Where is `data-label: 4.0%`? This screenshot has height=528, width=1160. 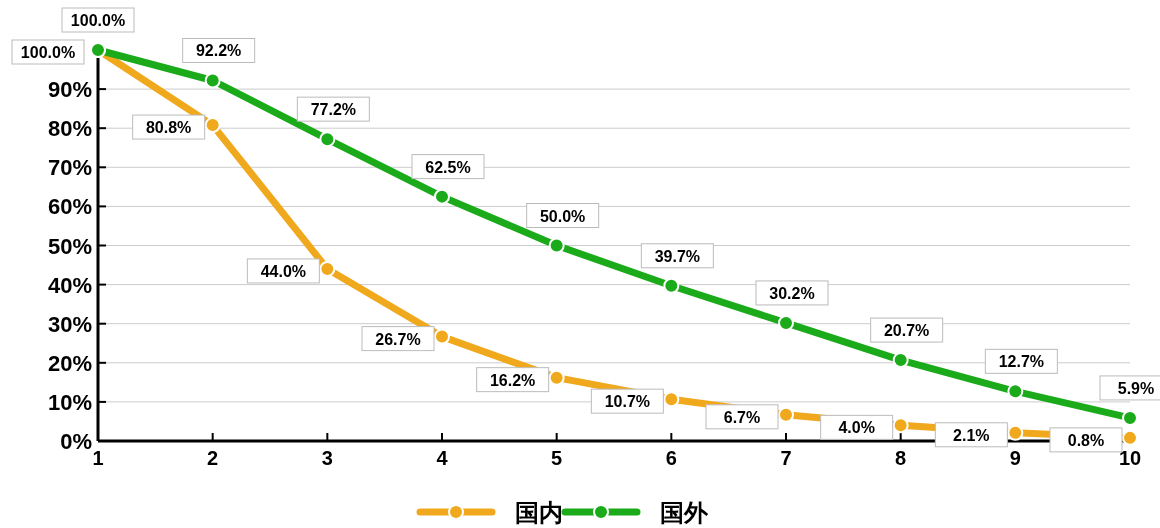
data-label: 4.0% is located at coordinates (856, 428).